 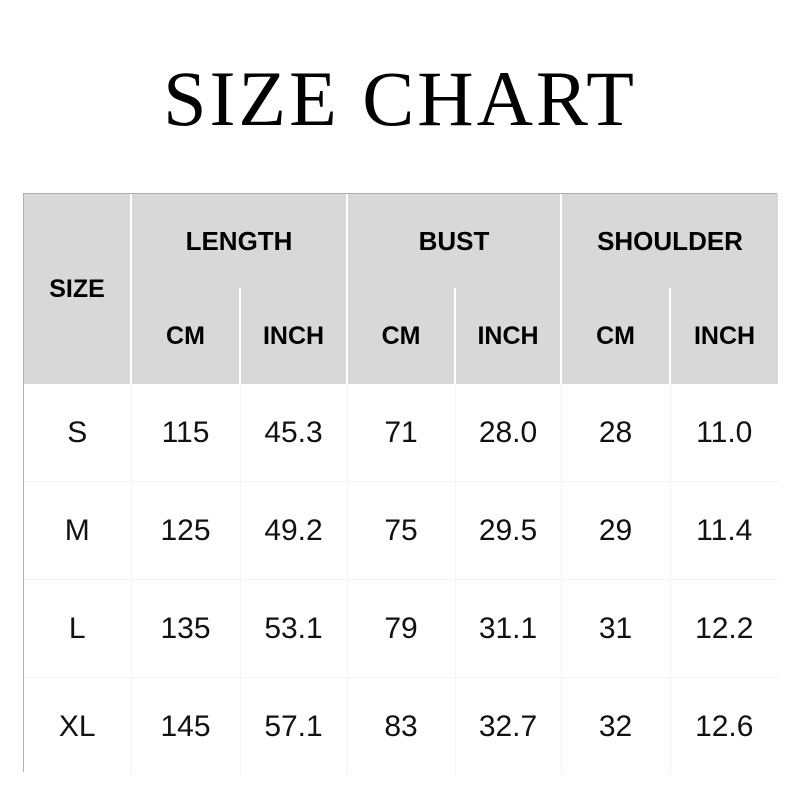 What do you see at coordinates (508, 628) in the screenshot?
I see `cell-bust-inch: 31.1` at bounding box center [508, 628].